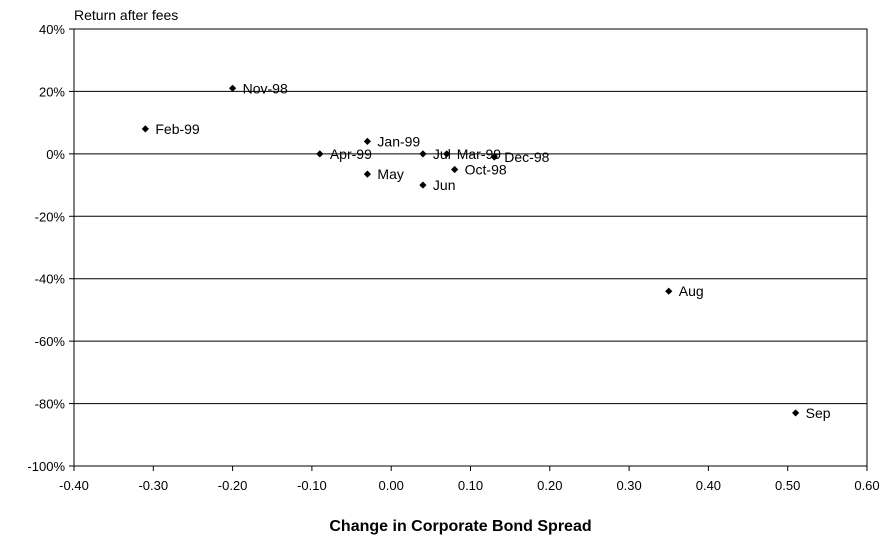  What do you see at coordinates (708, 485) in the screenshot?
I see `x-tick-label: 0.40` at bounding box center [708, 485].